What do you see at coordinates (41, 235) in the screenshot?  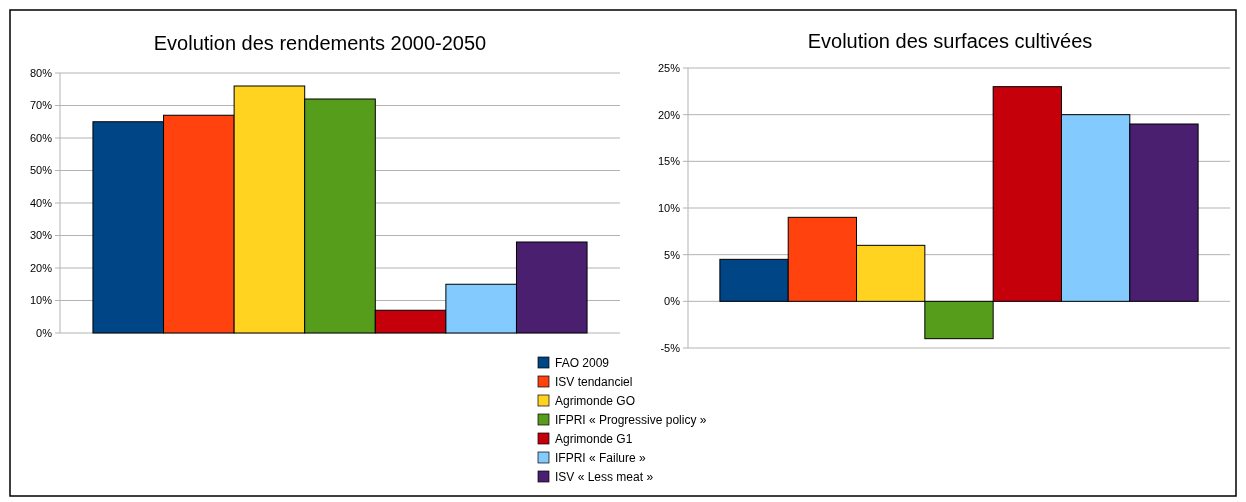 I see `y-tick-label: 30%` at bounding box center [41, 235].